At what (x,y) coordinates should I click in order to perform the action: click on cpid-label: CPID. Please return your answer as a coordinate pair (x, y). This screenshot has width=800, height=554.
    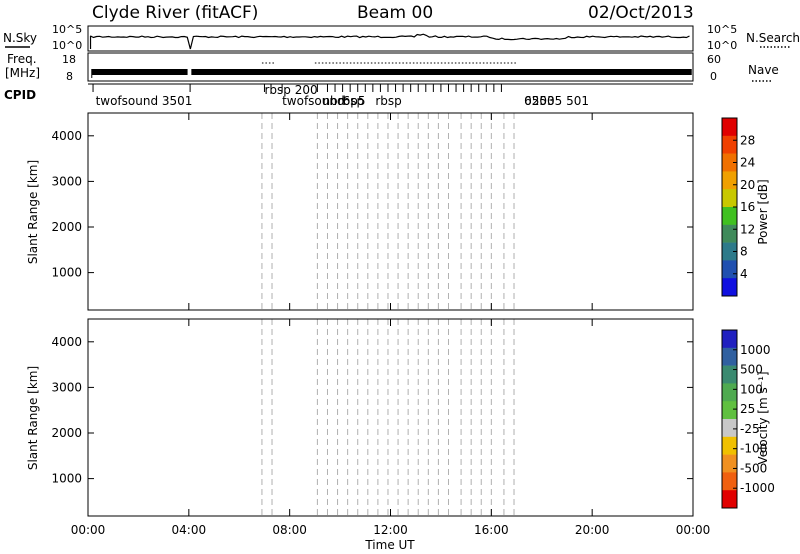
    Looking at the image, I should click on (20, 95).